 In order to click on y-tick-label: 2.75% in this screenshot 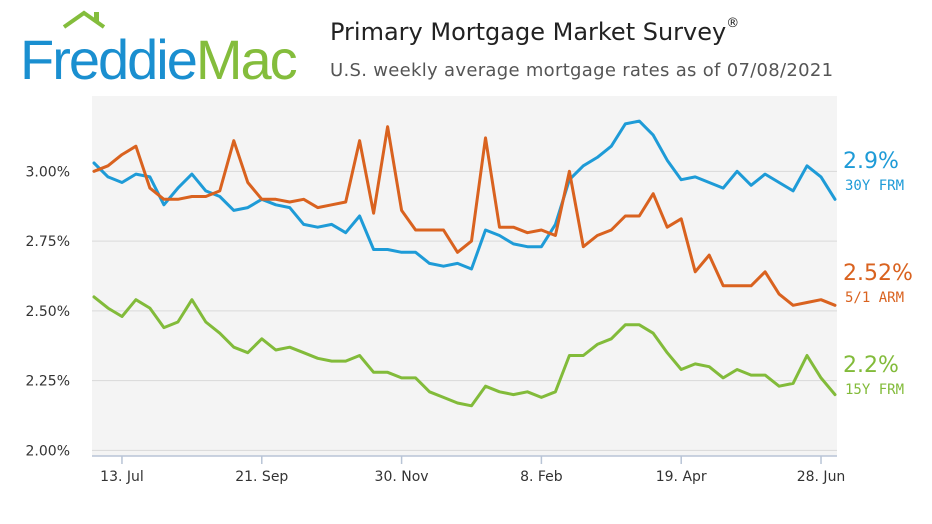, I will do `click(48, 242)`.